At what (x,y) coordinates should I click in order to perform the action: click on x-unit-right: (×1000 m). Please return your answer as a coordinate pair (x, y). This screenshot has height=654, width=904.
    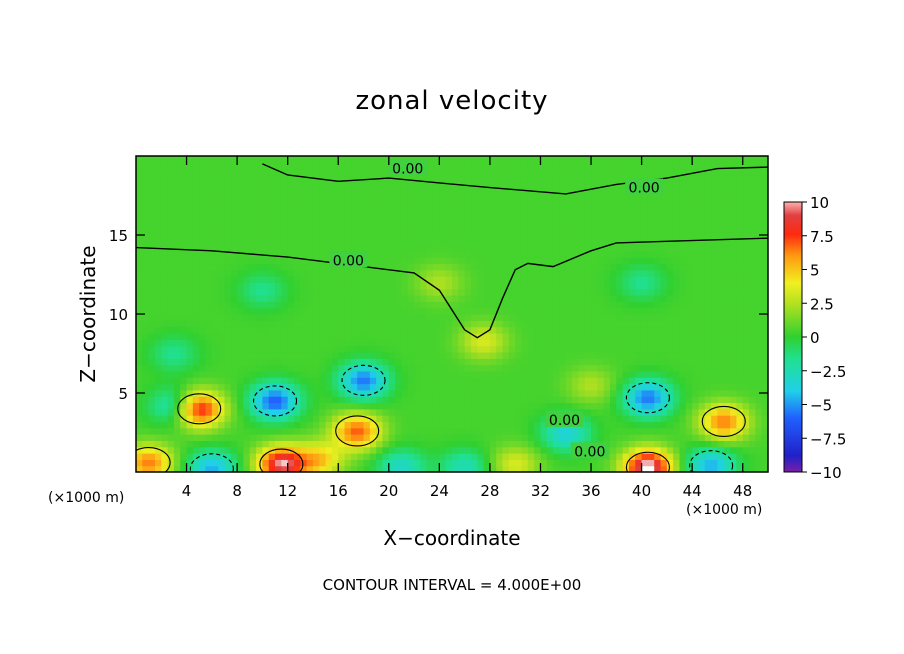
    Looking at the image, I should click on (724, 510).